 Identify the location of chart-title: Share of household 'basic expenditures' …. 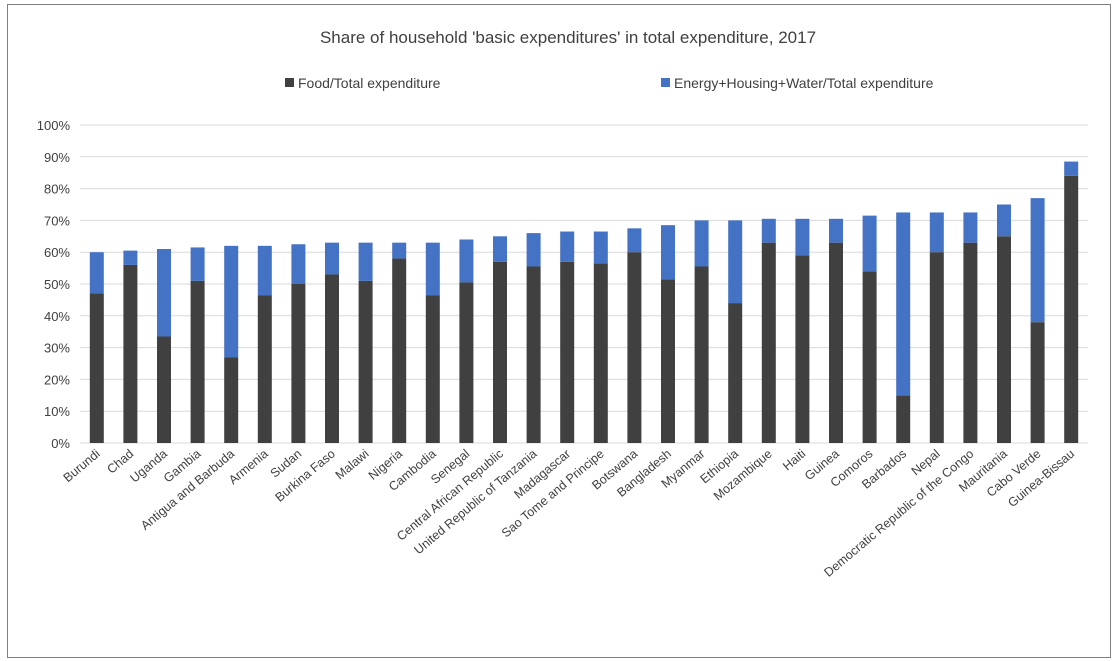
(568, 37).